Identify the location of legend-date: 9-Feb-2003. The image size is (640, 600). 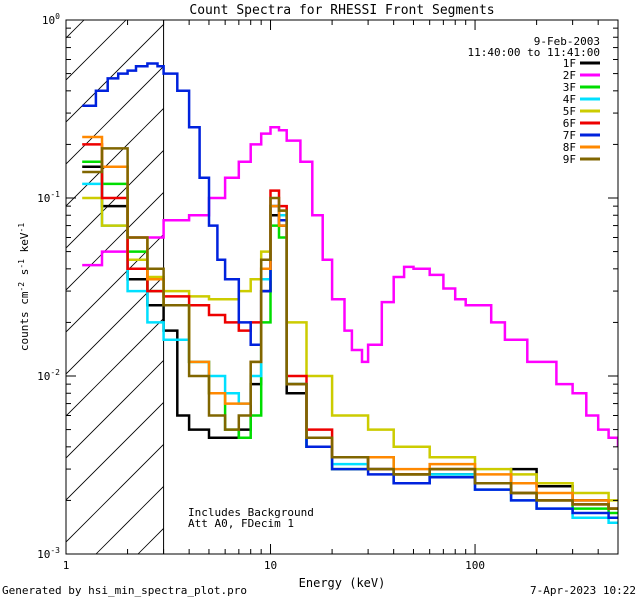
(567, 41).